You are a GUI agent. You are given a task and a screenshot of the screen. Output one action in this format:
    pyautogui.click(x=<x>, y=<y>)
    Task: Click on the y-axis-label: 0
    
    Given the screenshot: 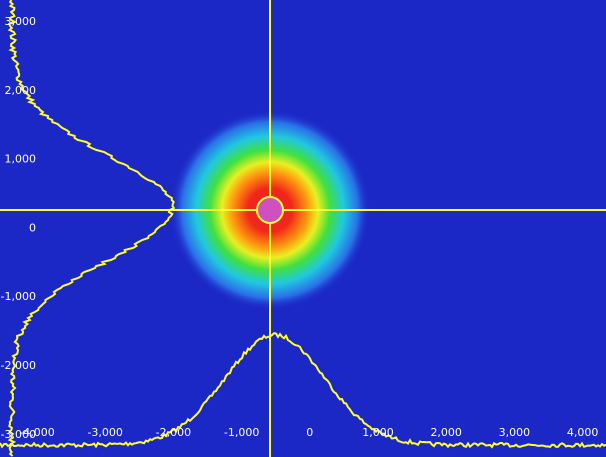 What is the action you would take?
    pyautogui.click(x=32, y=227)
    